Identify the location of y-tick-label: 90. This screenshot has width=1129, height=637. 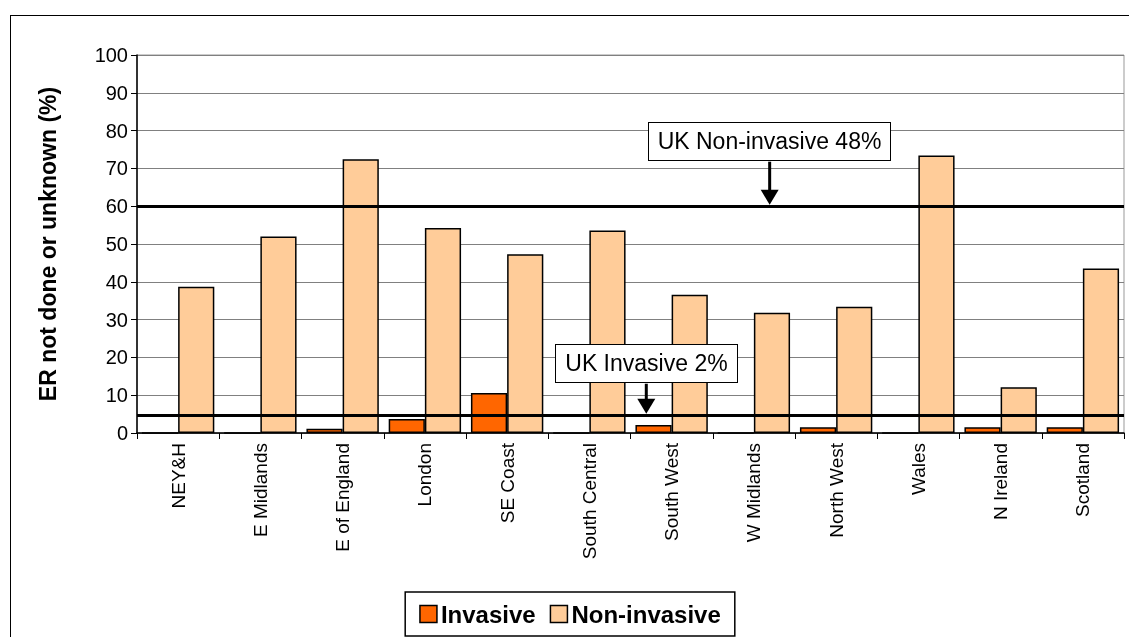
(116, 92).